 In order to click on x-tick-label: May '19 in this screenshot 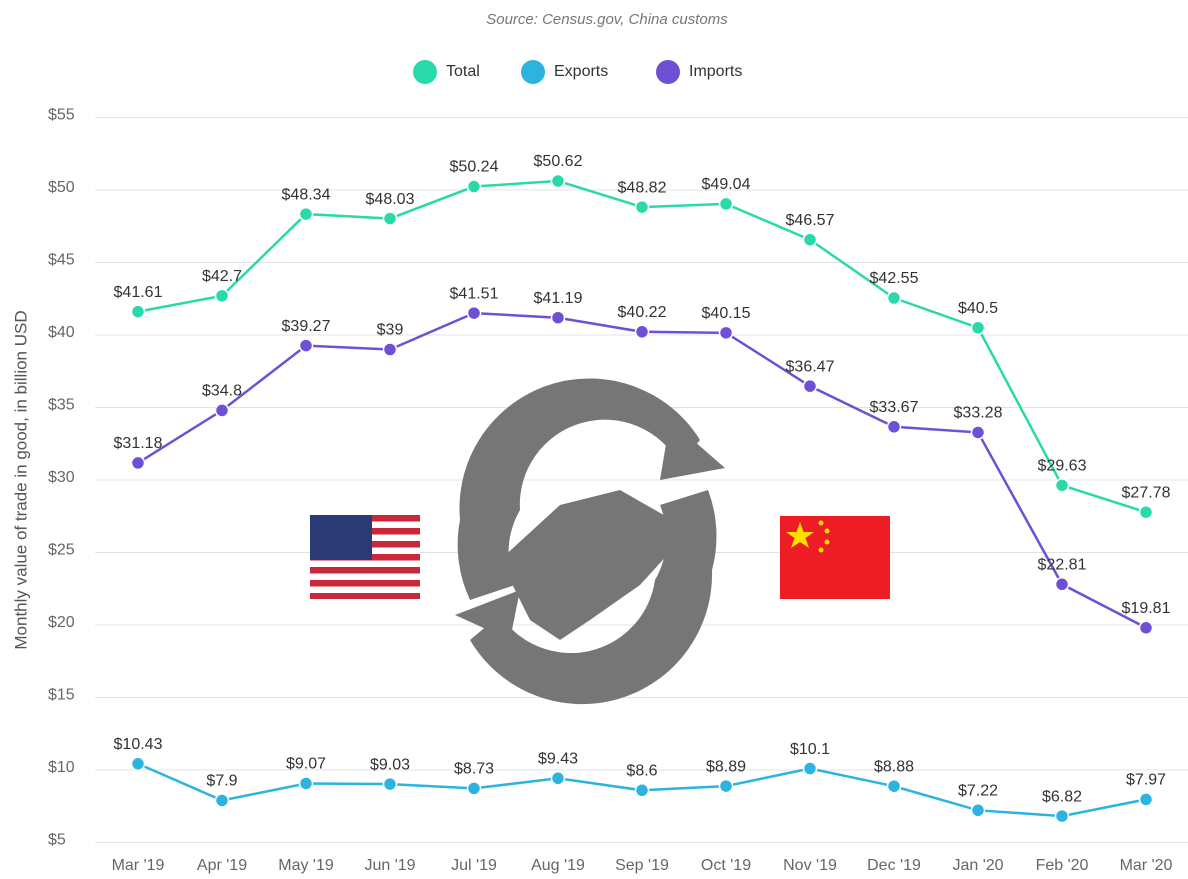, I will do `click(306, 865)`.